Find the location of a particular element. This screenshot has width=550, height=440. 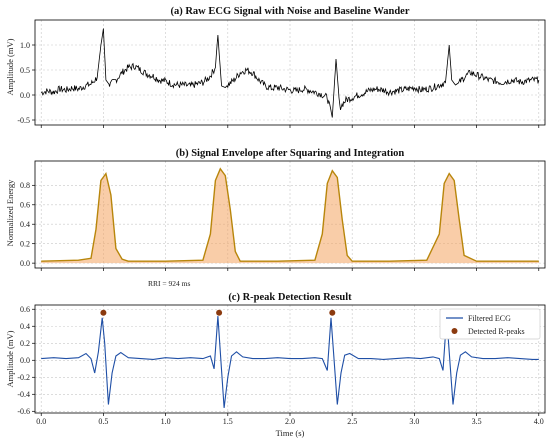

y-tick-label: 0.5 is located at coordinates (25, 70).